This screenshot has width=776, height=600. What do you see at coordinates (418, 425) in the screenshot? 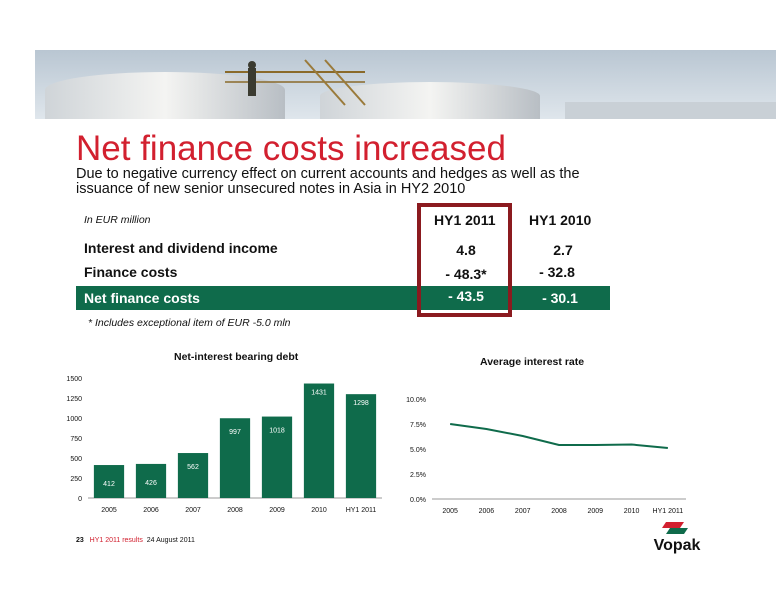
I see `y-tick-label: 7.5%` at bounding box center [418, 425].